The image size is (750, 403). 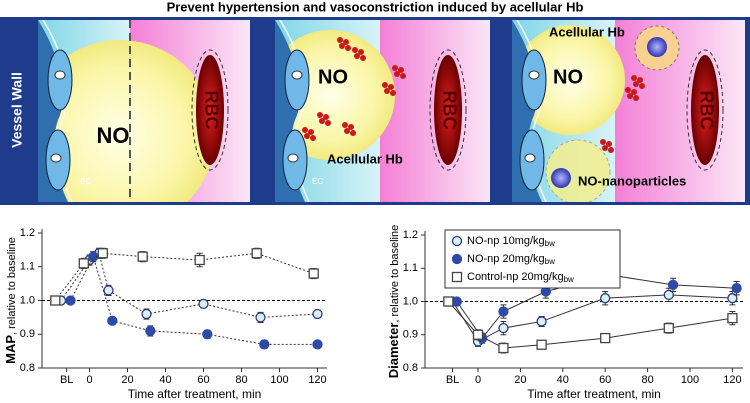 I want to click on diagram-label: NO-nanoparticles, so click(x=632, y=180).